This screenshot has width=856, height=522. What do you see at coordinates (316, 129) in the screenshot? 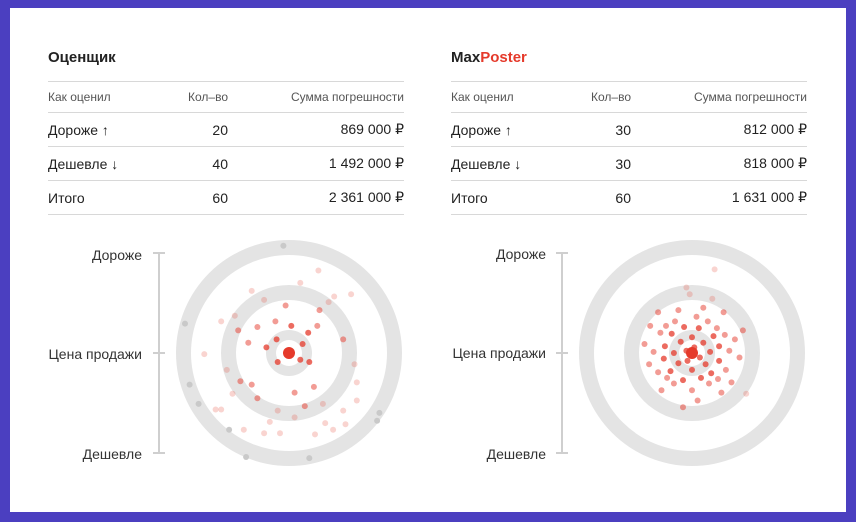
I see `row-sum: 869 000 ₽` at bounding box center [316, 129].